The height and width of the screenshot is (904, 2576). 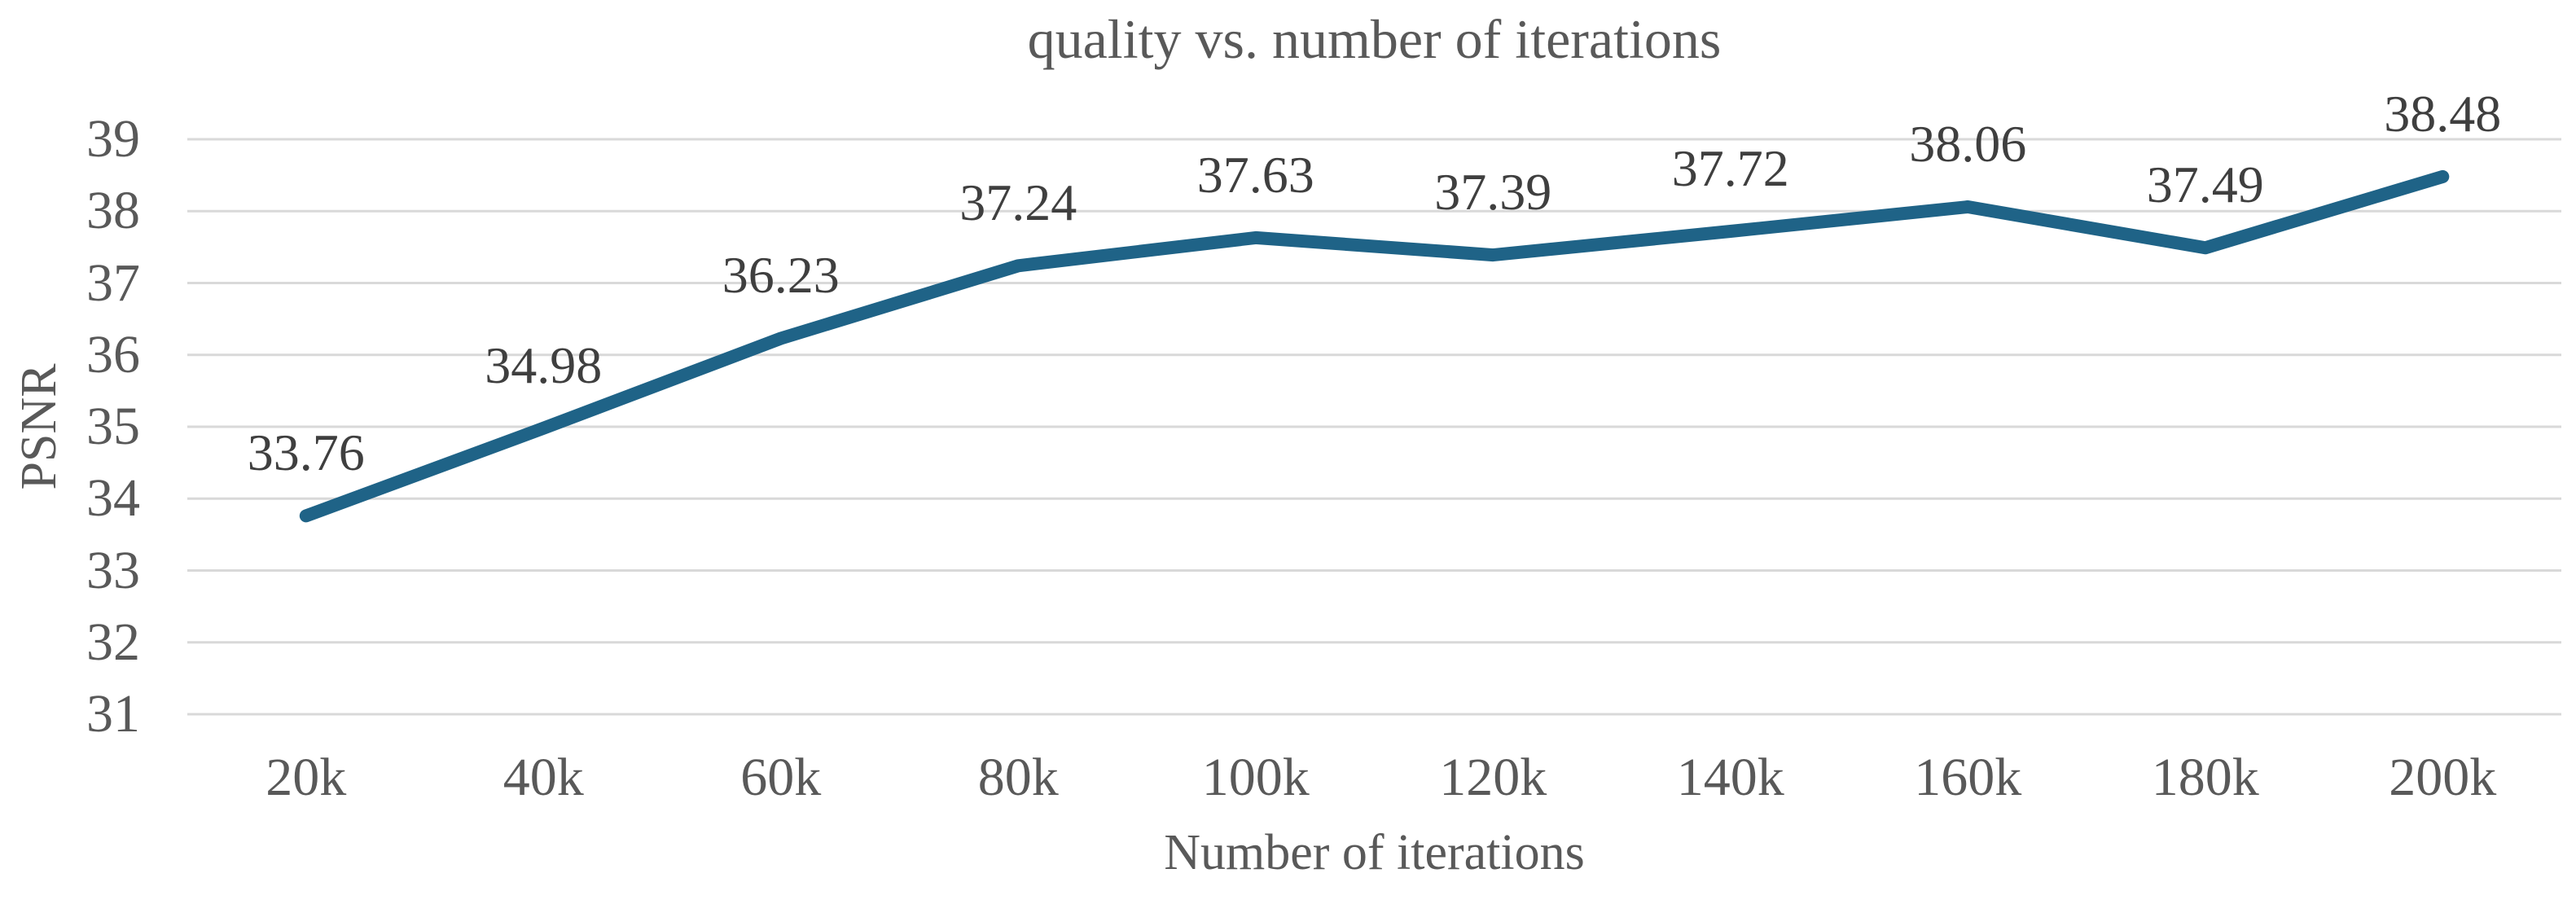 What do you see at coordinates (2205, 185) in the screenshot?
I see `data-label-180k: 37.49` at bounding box center [2205, 185].